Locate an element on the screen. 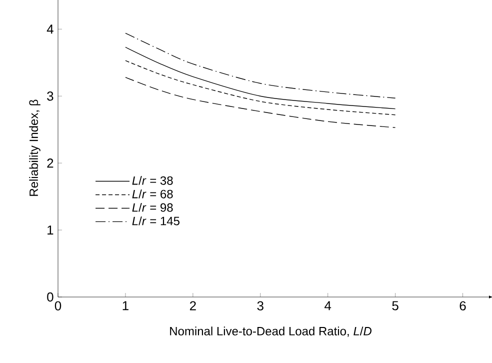 The height and width of the screenshot is (363, 492). y-tick-label: 3 is located at coordinates (50, 96).